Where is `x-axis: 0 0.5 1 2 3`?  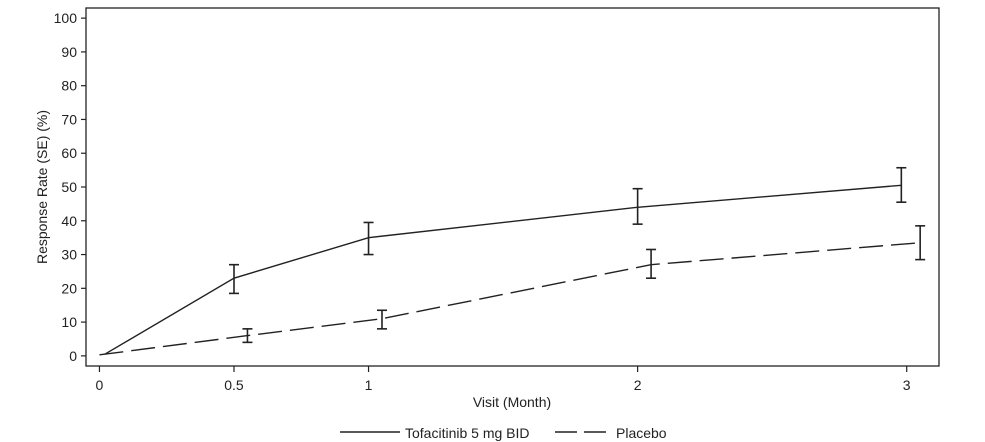
x-axis: 0 0.5 1 2 3 is located at coordinates (503, 379).